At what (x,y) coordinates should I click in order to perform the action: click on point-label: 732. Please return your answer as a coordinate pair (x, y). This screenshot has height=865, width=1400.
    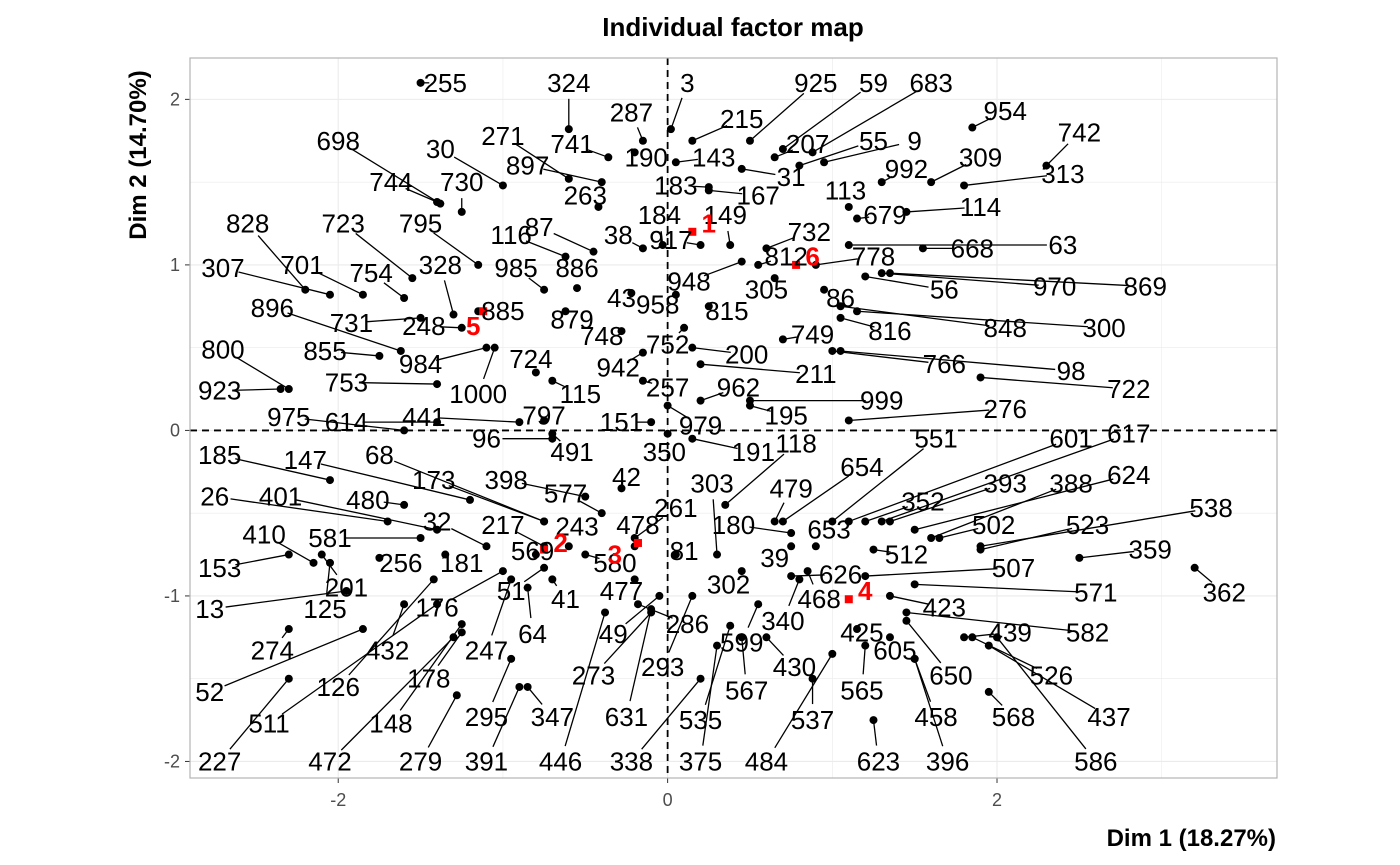
    Looking at the image, I should click on (809, 232).